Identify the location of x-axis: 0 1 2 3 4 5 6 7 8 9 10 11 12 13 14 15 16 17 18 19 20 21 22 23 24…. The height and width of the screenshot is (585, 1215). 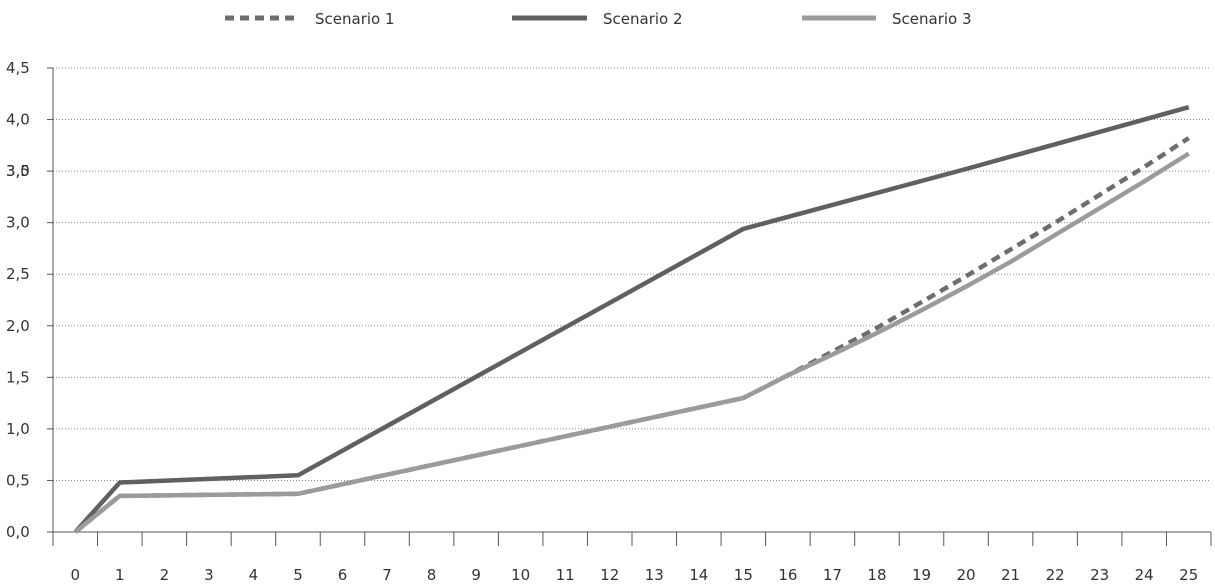
(632, 557).